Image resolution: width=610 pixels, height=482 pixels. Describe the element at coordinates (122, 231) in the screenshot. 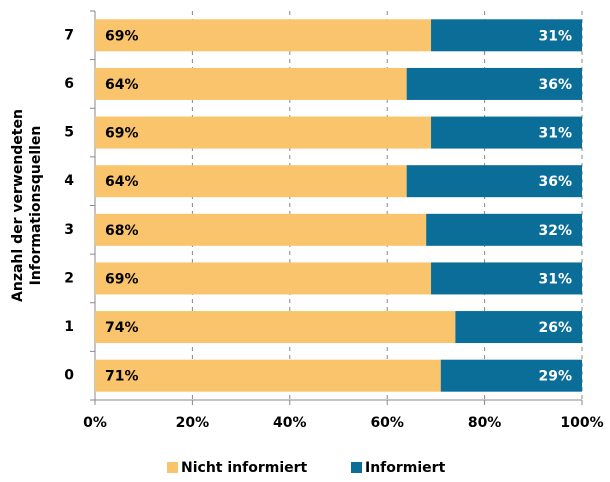

I see `data-label: 68%` at that location.